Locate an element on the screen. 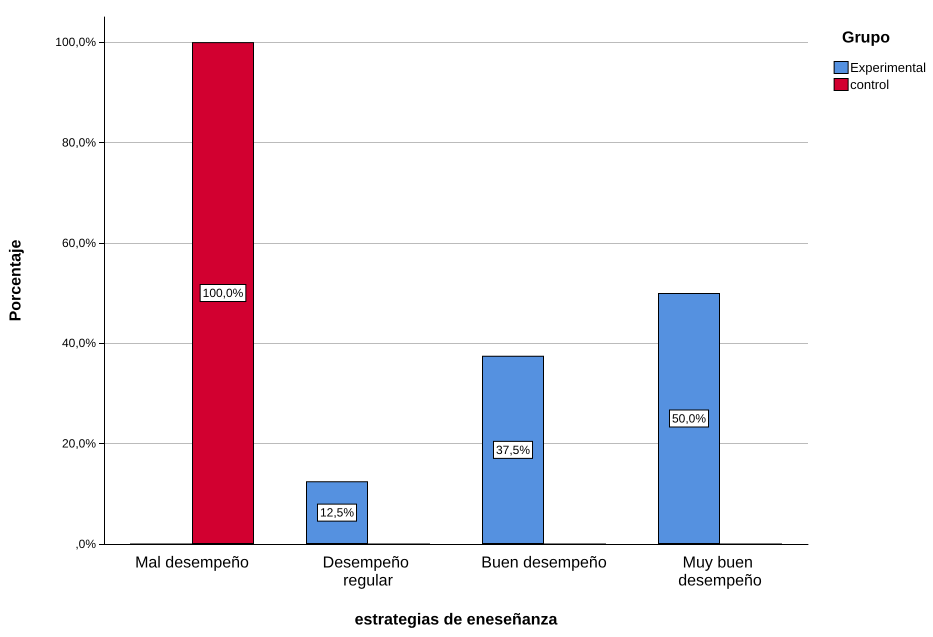 The width and height of the screenshot is (933, 637). data-label: 100,0% is located at coordinates (223, 293).